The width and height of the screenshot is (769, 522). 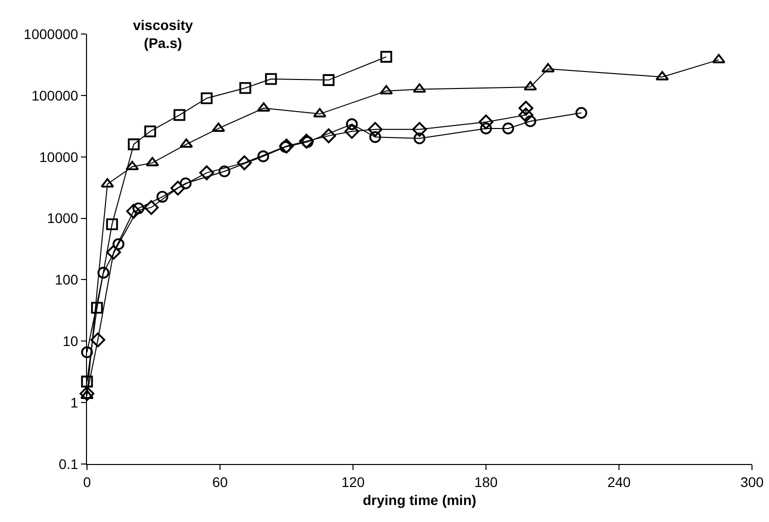 I want to click on x-tick-label: 0, so click(x=87, y=482).